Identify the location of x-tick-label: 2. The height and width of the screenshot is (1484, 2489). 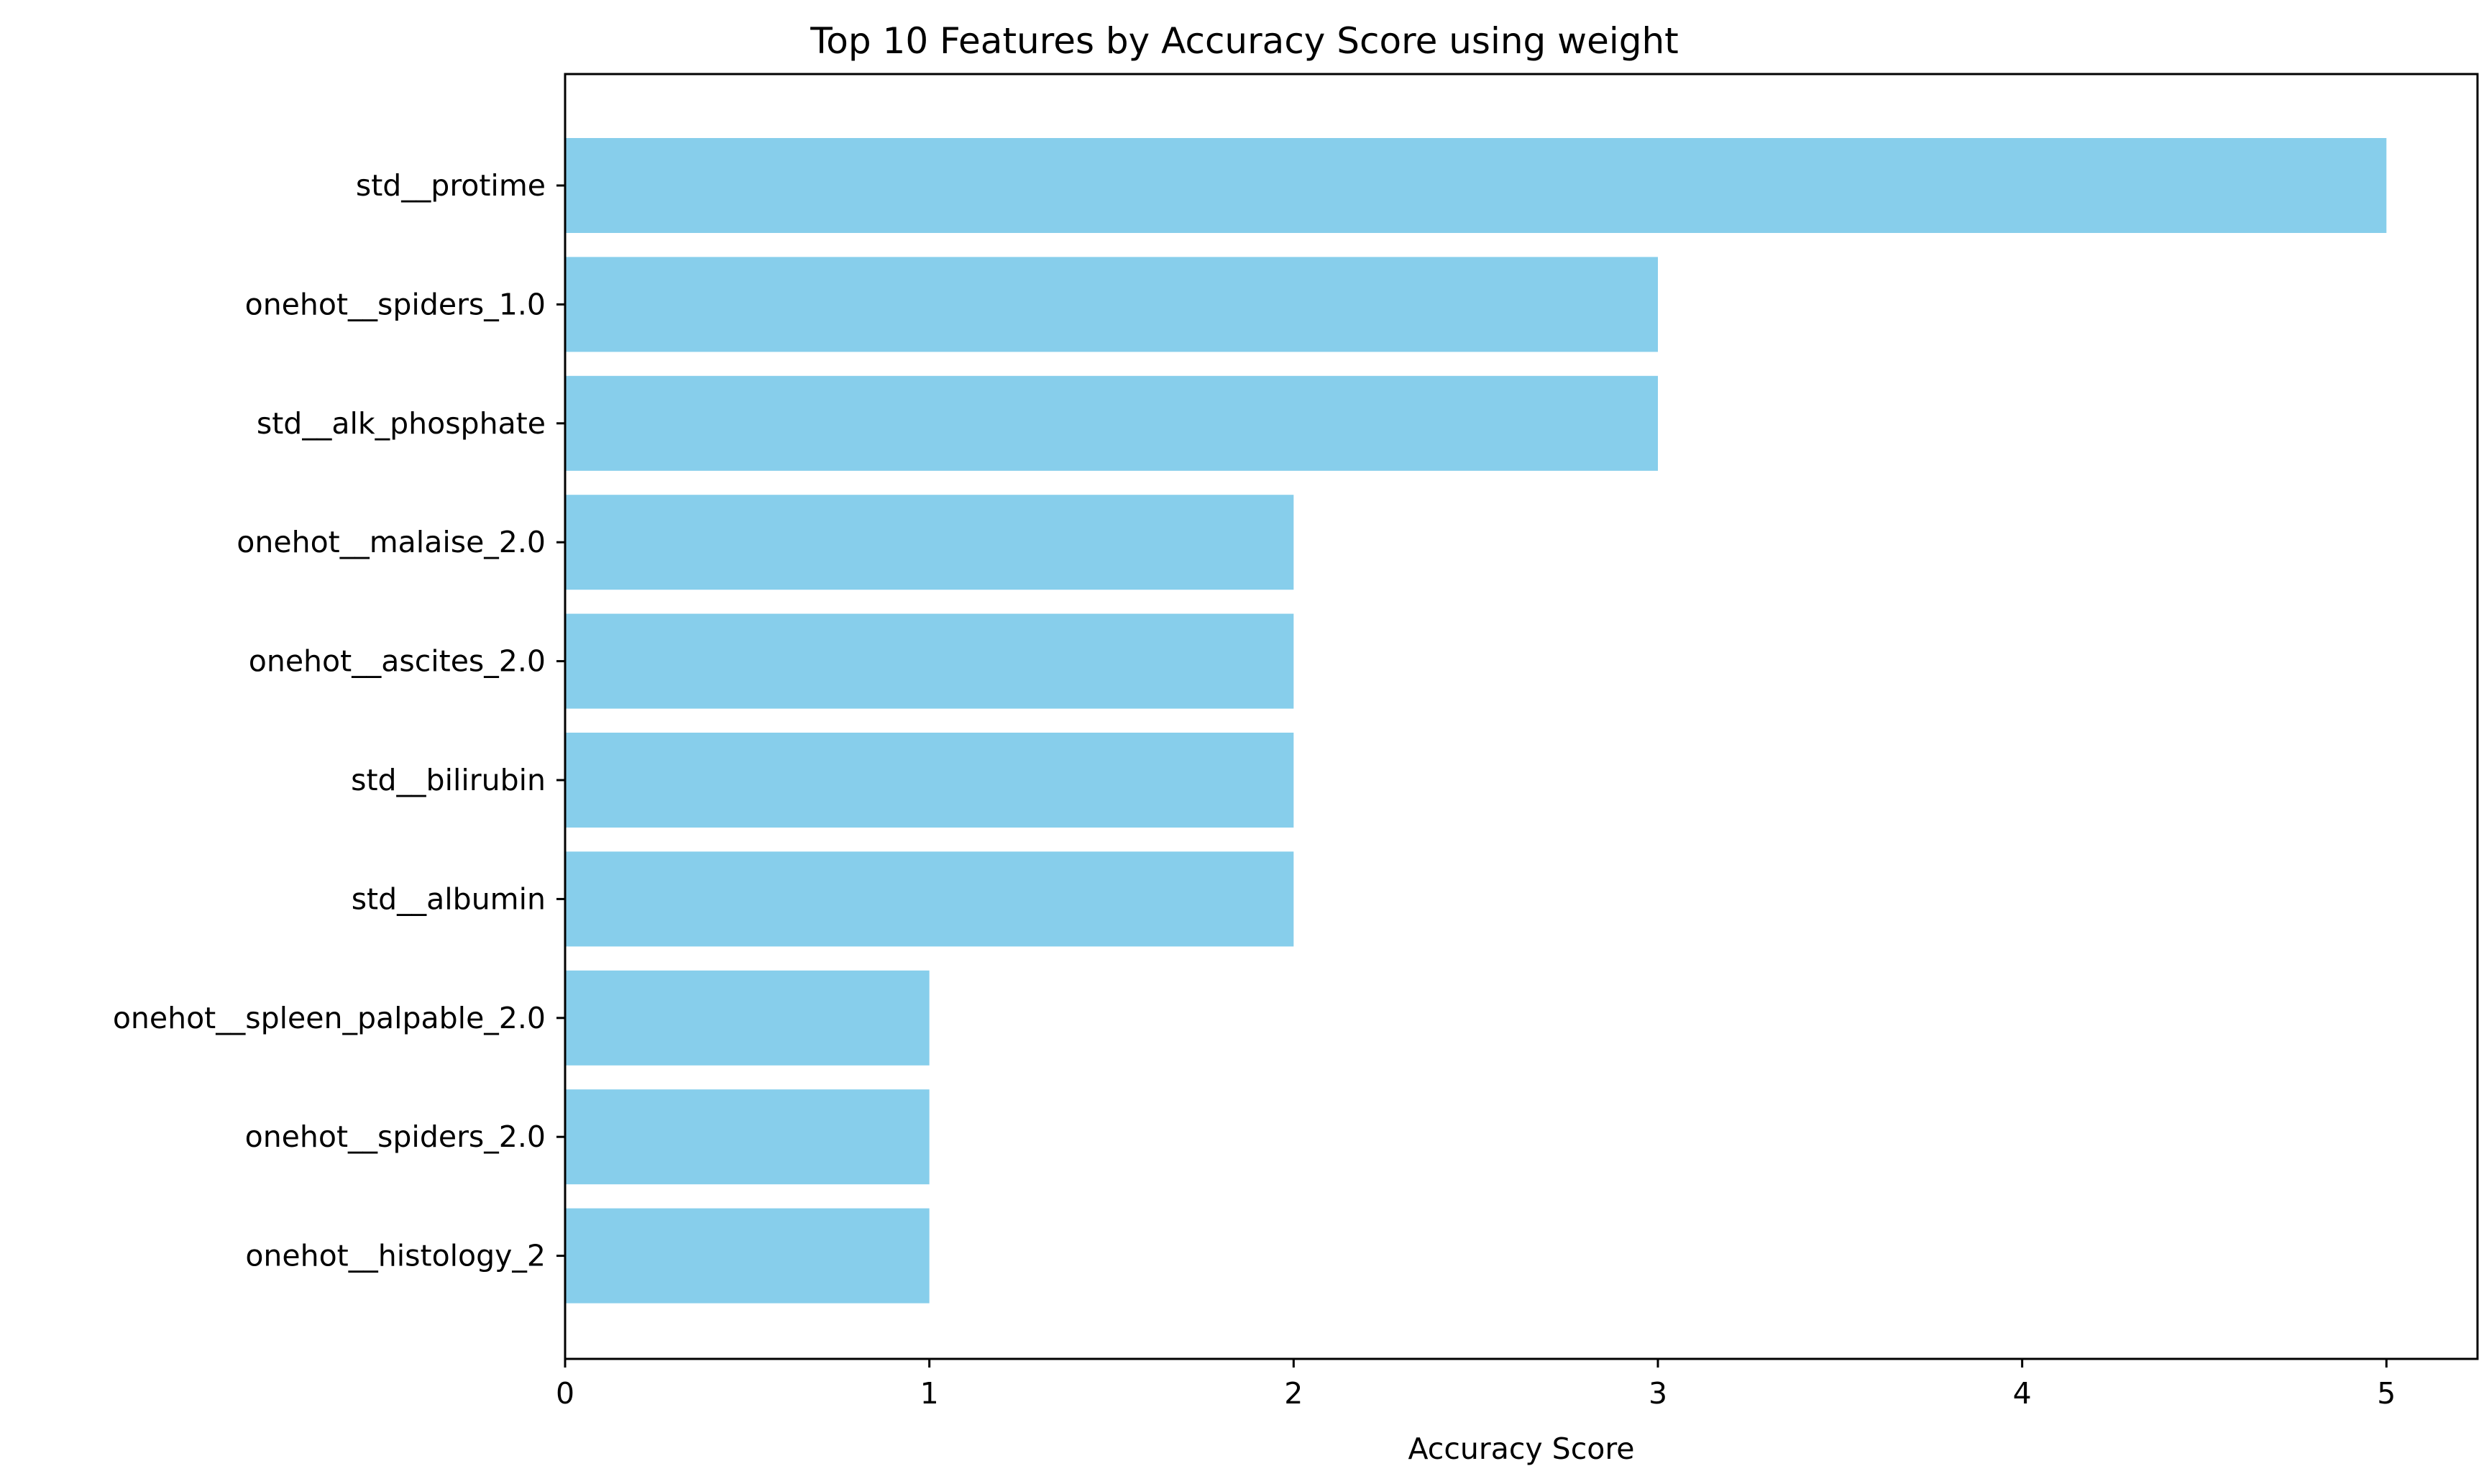
(1293, 1393).